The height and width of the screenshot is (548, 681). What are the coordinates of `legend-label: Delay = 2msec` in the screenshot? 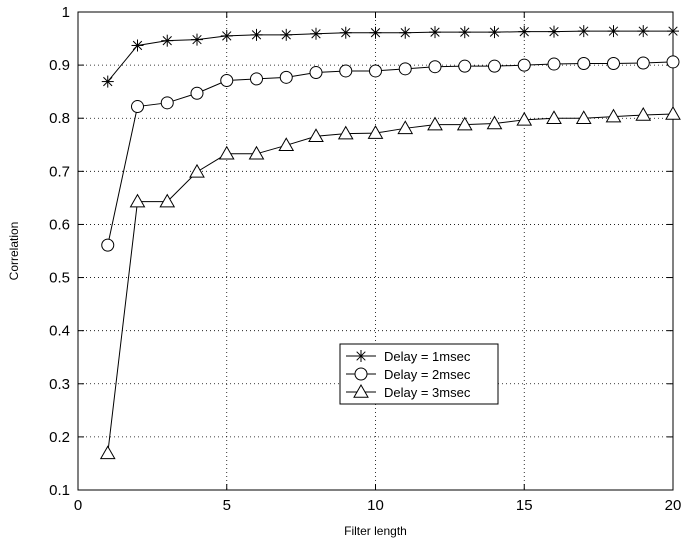 It's located at (427, 374).